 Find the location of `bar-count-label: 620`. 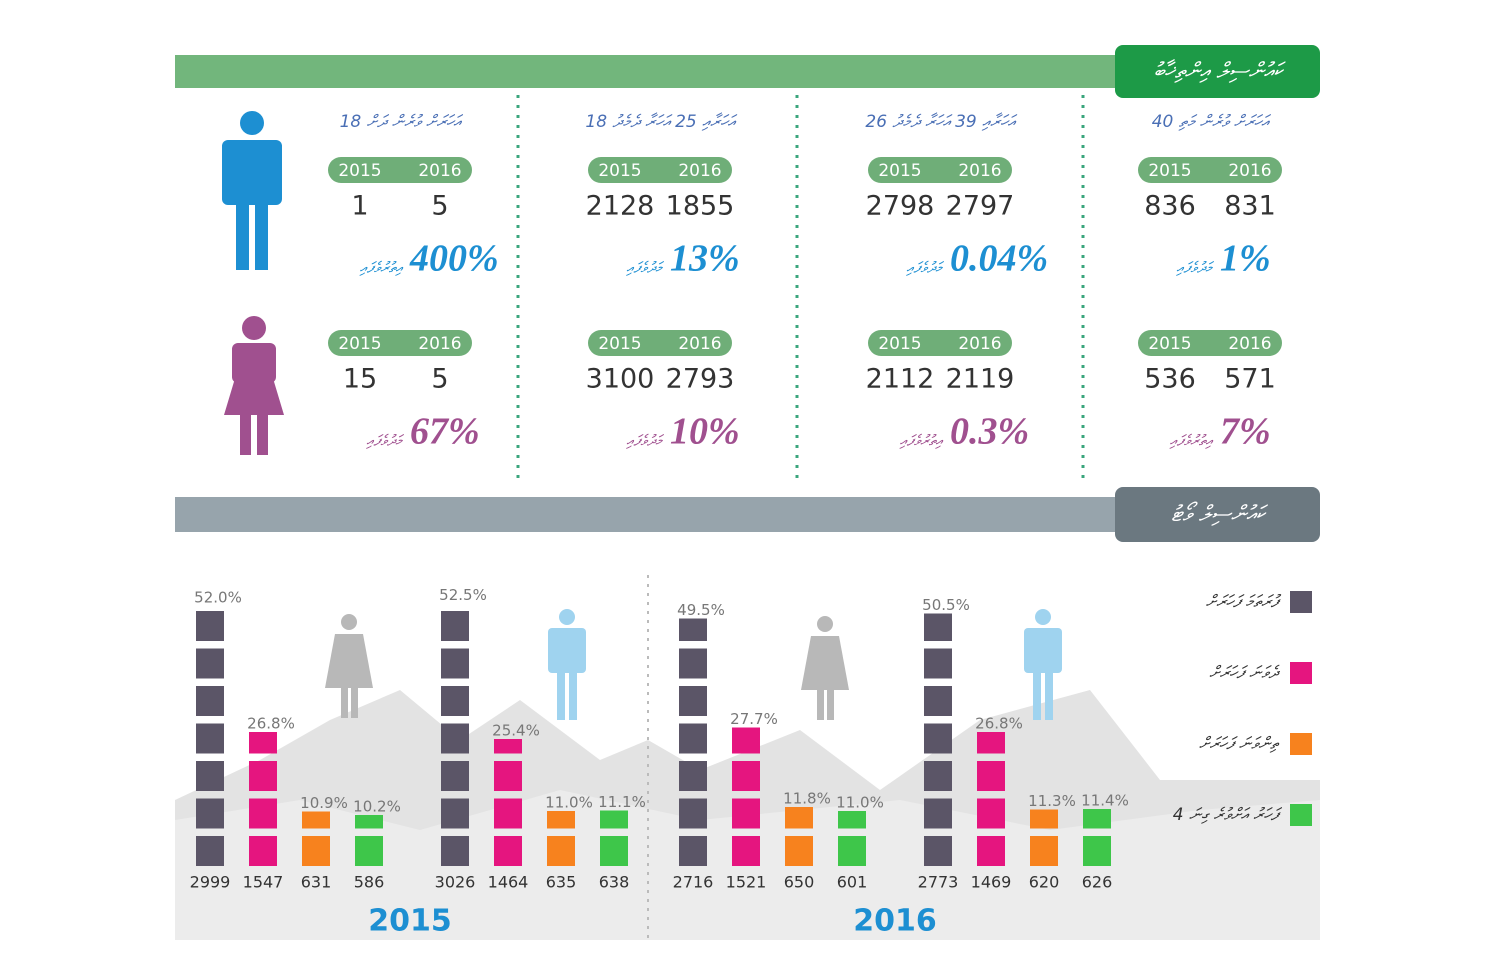

bar-count-label: 620 is located at coordinates (1044, 882).